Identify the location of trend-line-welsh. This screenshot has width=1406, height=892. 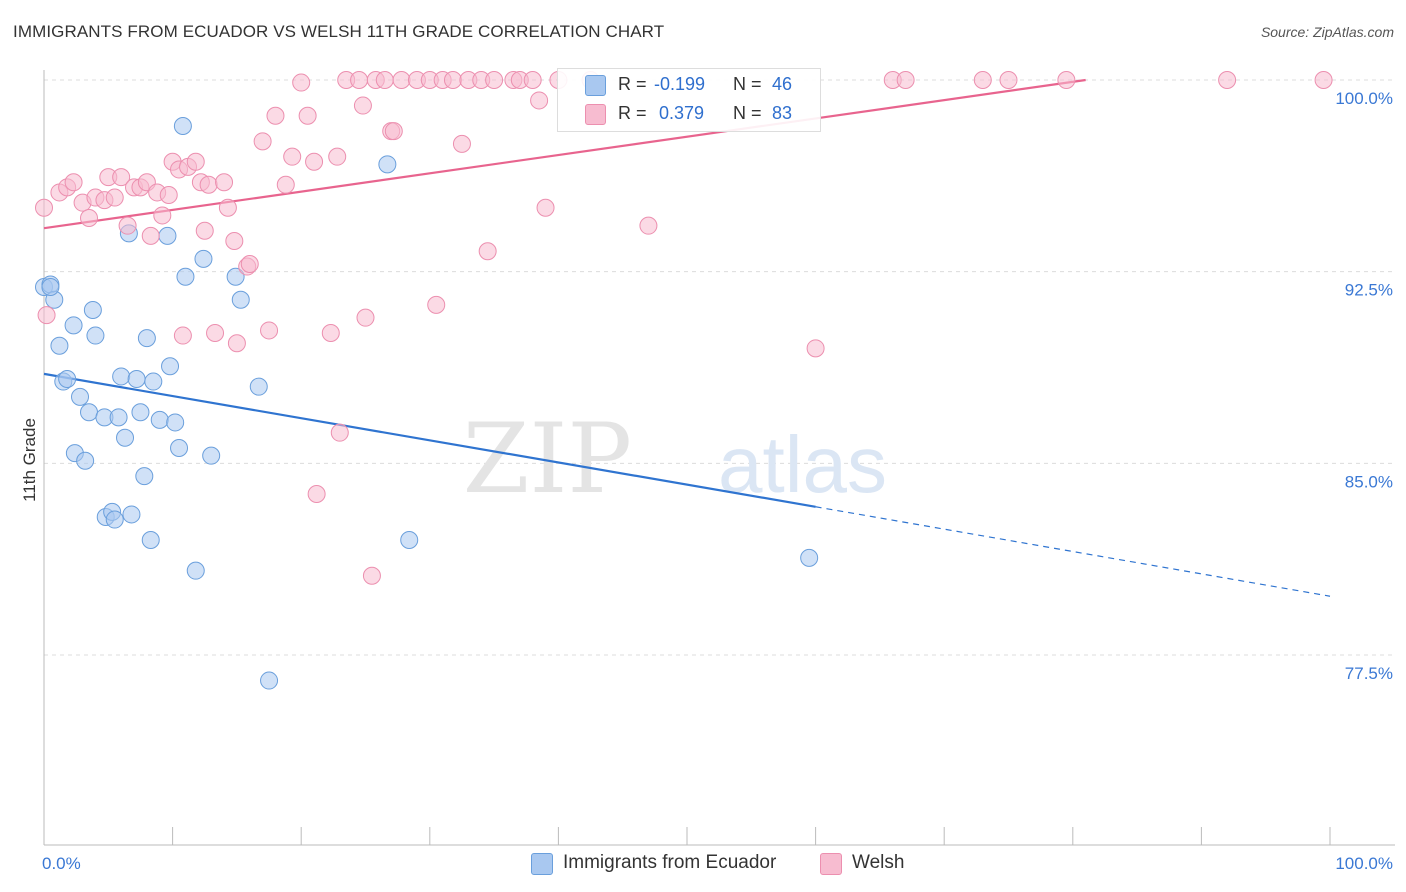
(564, 154).